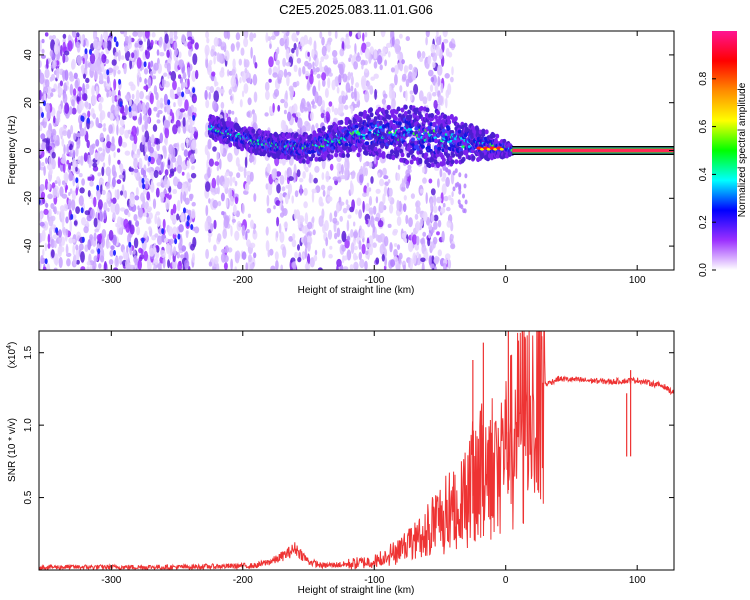  Describe the element at coordinates (742, 149) in the screenshot. I see `colorbar-label: Normalized spectral amplitude` at that location.